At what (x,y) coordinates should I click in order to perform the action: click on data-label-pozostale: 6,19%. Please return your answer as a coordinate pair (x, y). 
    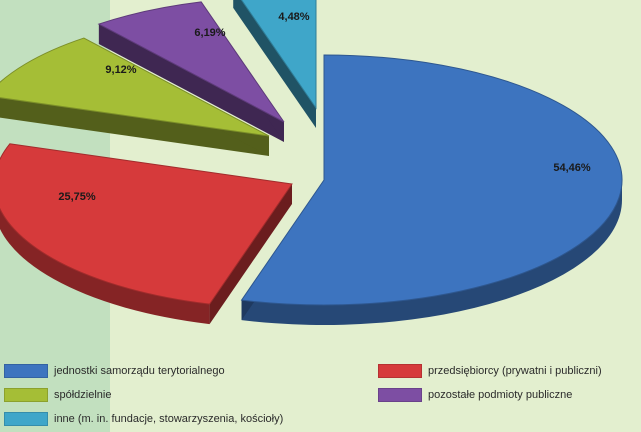
    Looking at the image, I should click on (209, 33).